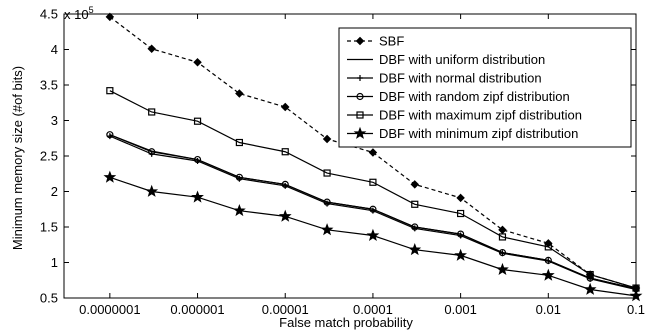 The width and height of the screenshot is (652, 332). Describe the element at coordinates (285, 309) in the screenshot. I see `x-tick-label: 0.00001` at that location.